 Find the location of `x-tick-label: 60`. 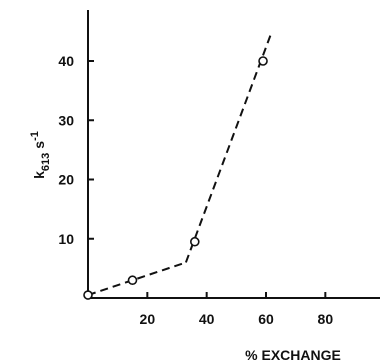

x-tick-label: 60 is located at coordinates (266, 319).